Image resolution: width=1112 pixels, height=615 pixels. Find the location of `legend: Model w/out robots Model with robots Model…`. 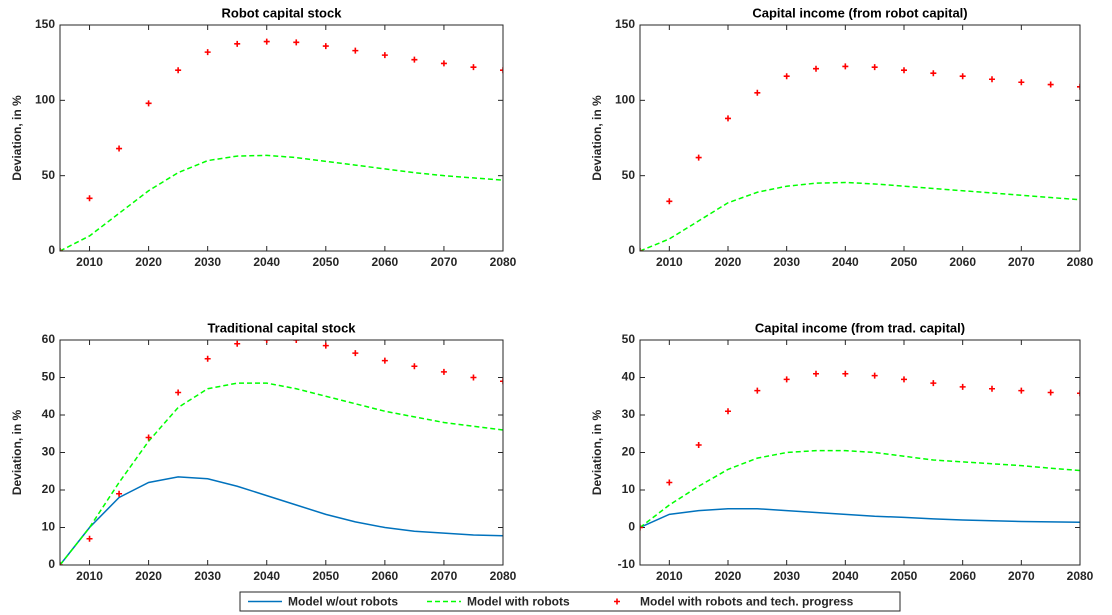

legend: Model w/out robots Model with robots Model… is located at coordinates (570, 601).